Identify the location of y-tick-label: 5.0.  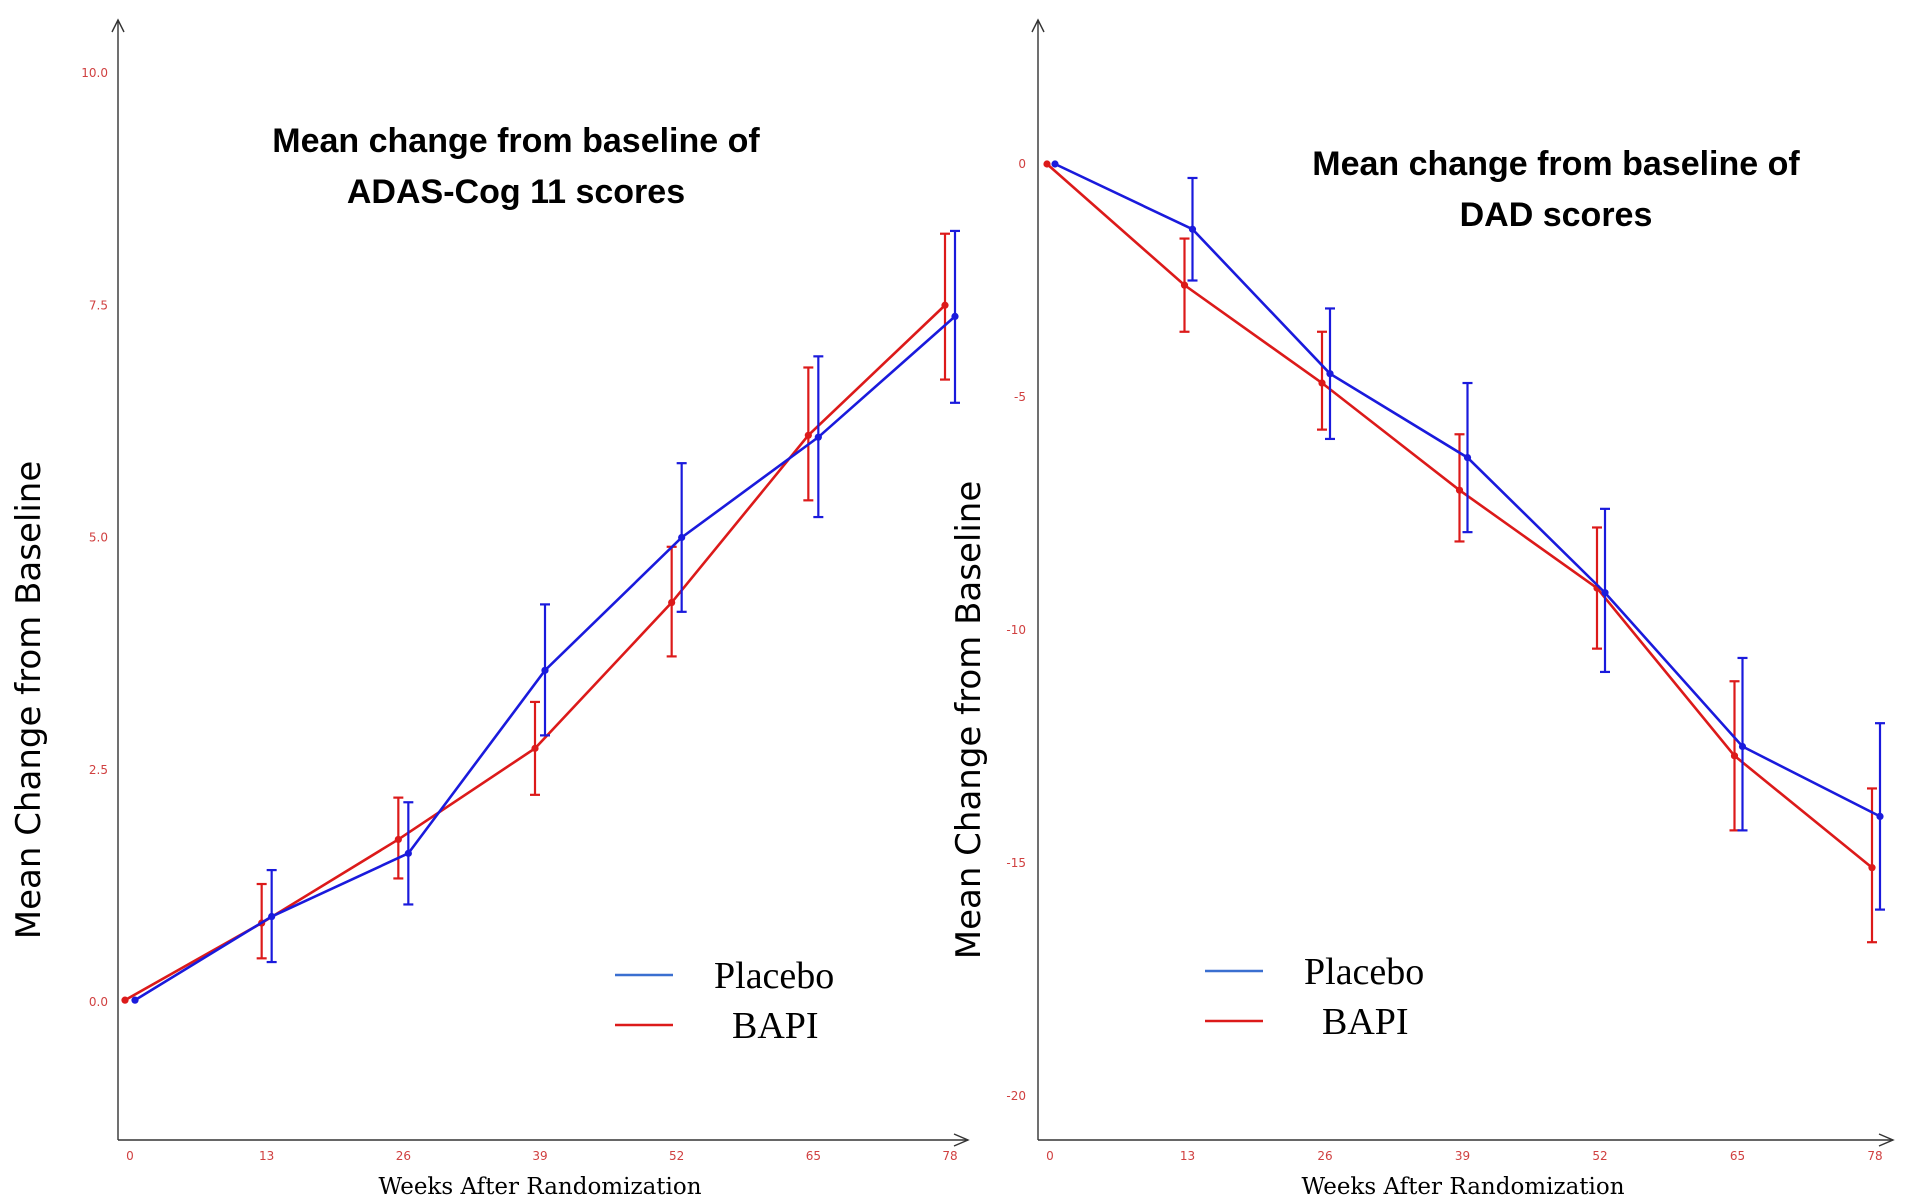
(98, 538).